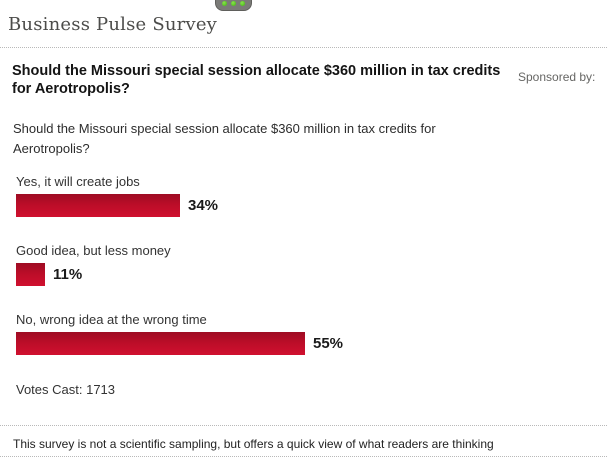  Describe the element at coordinates (68, 274) in the screenshot. I see `result-percentage: 11%` at that location.